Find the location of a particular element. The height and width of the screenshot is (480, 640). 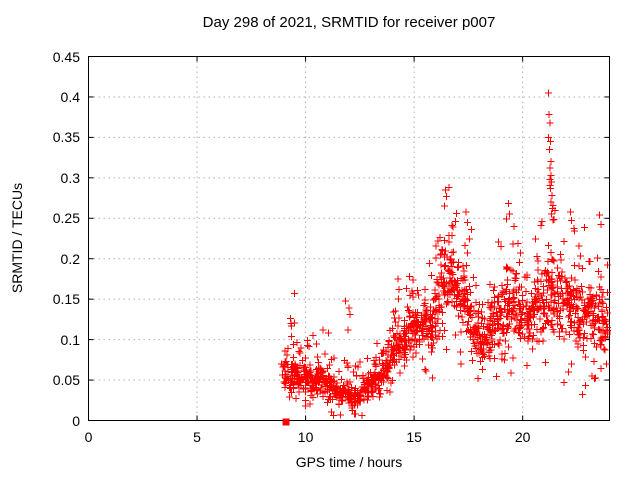

y-tick-label: 0.25 is located at coordinates (66, 218).